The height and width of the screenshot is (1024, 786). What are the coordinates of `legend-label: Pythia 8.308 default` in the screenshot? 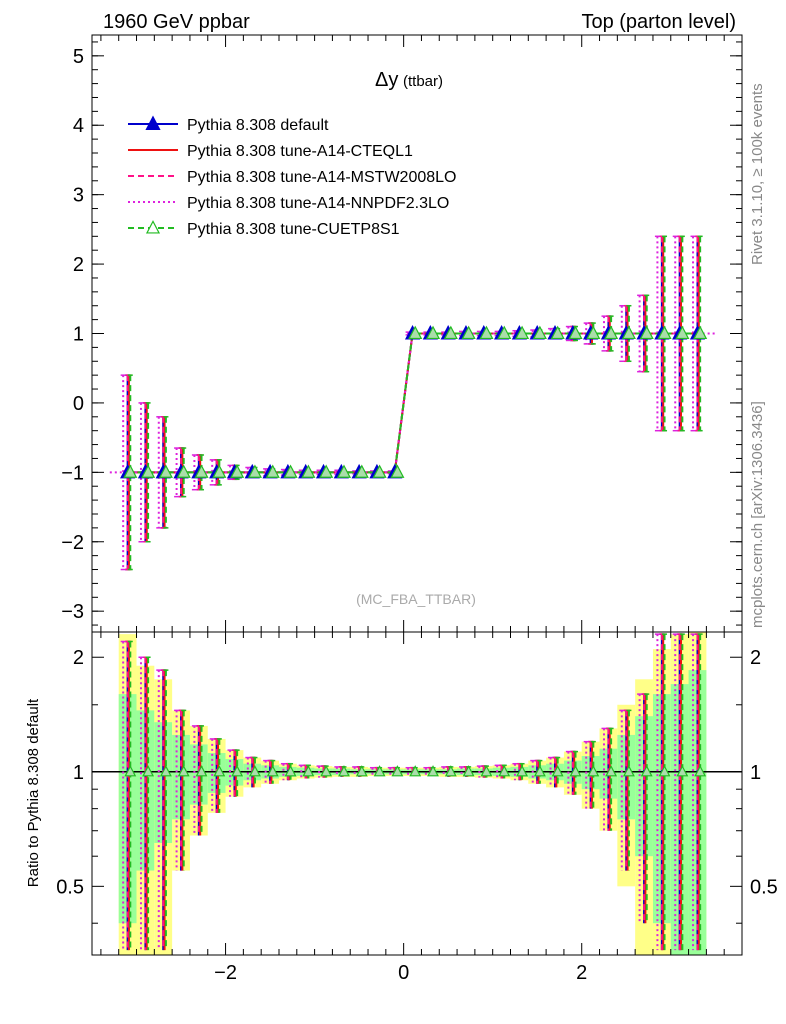 It's located at (258, 125).